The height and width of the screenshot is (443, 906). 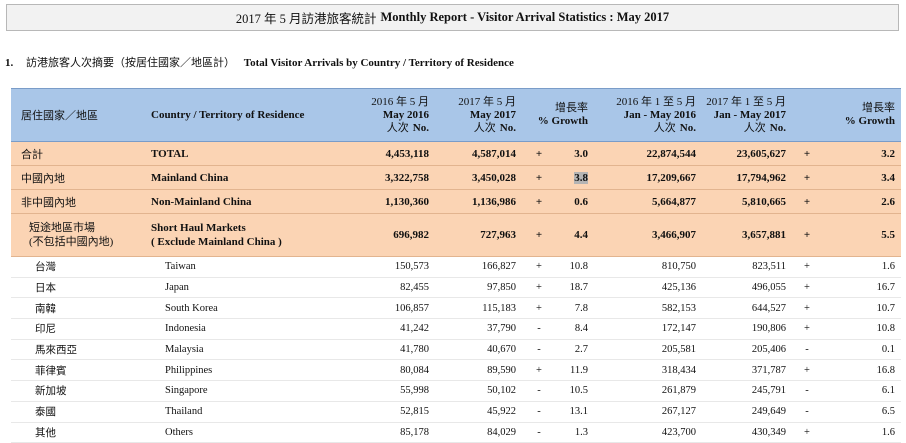 I want to click on cell-jan-may-2017: 823,511, so click(x=747, y=267).